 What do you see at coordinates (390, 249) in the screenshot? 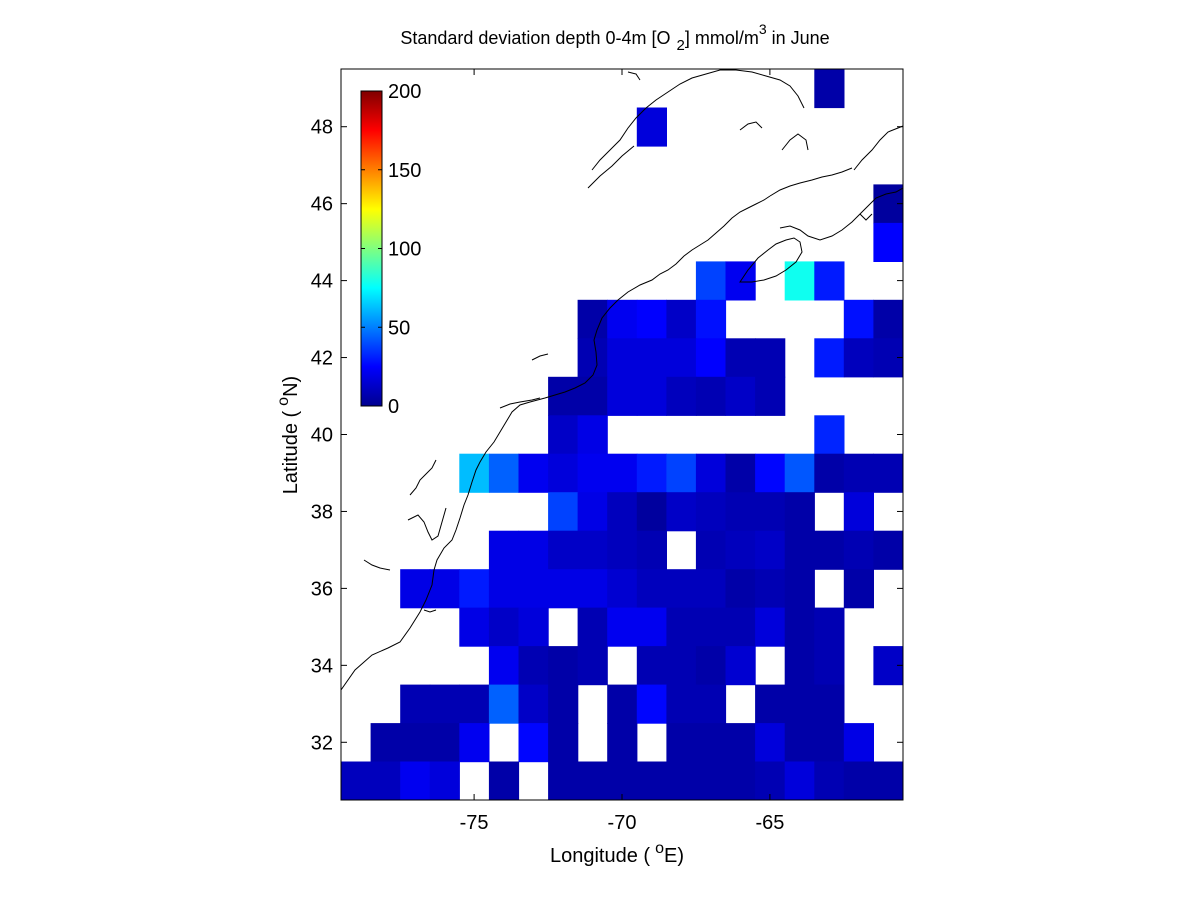
I see `colorbar: 0 50 100 150 200` at bounding box center [390, 249].